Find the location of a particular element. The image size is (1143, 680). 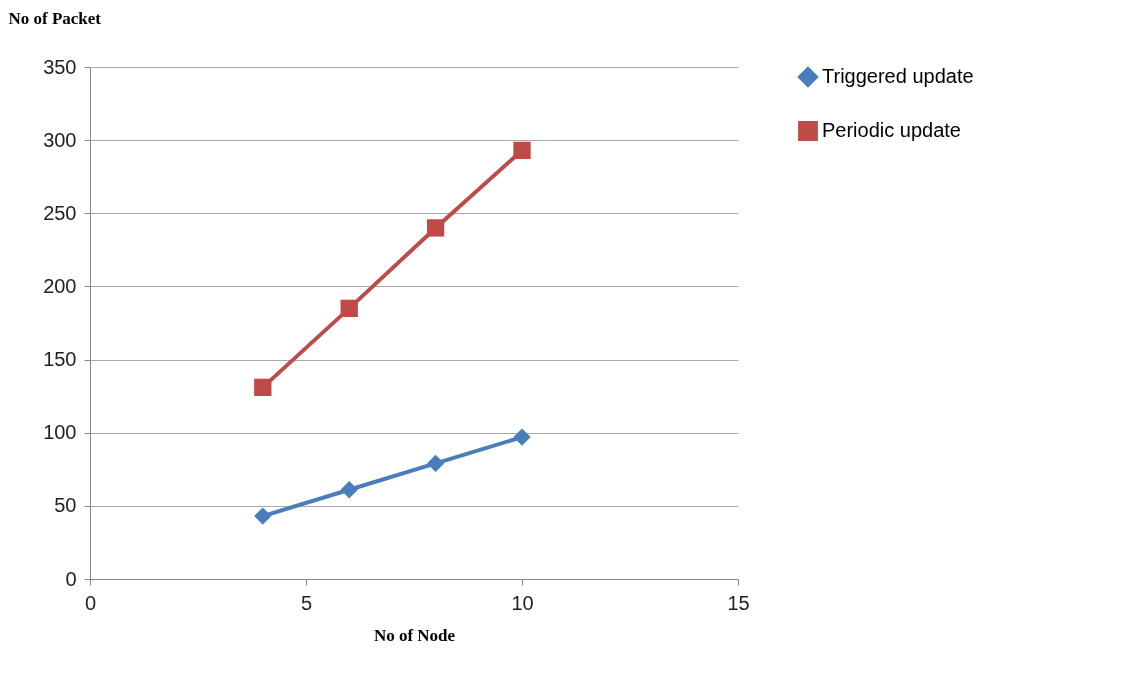

x-tick-label: 15 is located at coordinates (738, 602).